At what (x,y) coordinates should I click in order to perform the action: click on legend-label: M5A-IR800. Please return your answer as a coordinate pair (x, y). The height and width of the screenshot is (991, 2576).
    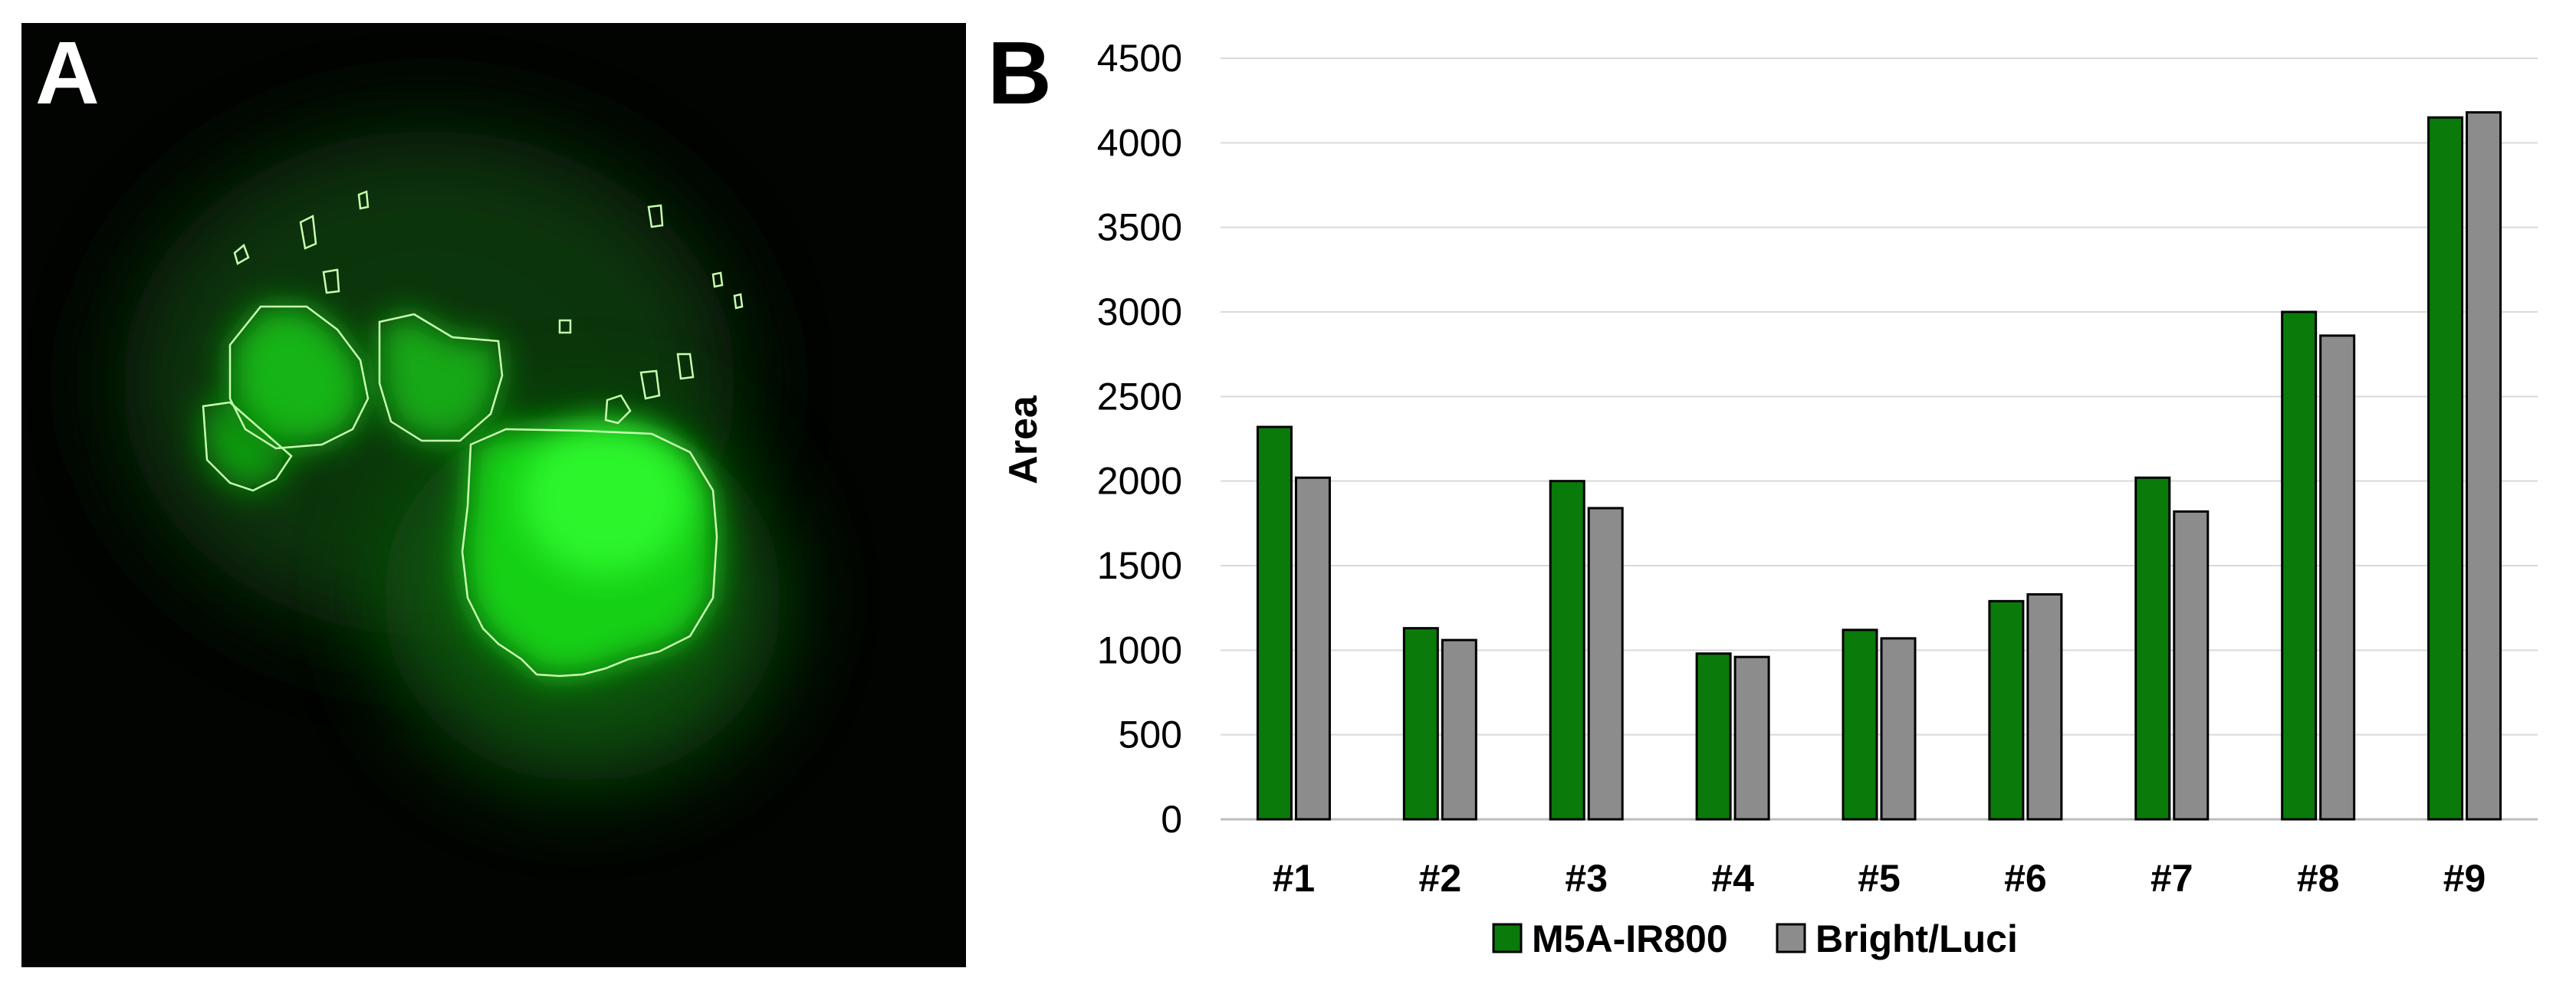
    Looking at the image, I should click on (1630, 938).